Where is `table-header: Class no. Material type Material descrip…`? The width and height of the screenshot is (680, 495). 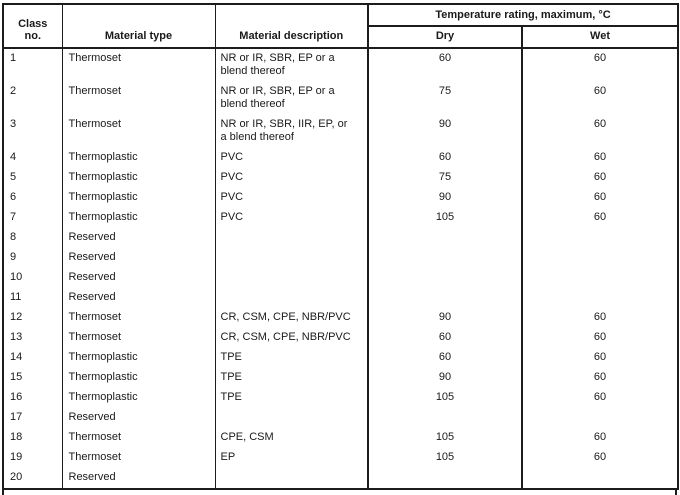
table-header: Class no. Material type Material descrip… is located at coordinates (341, 26).